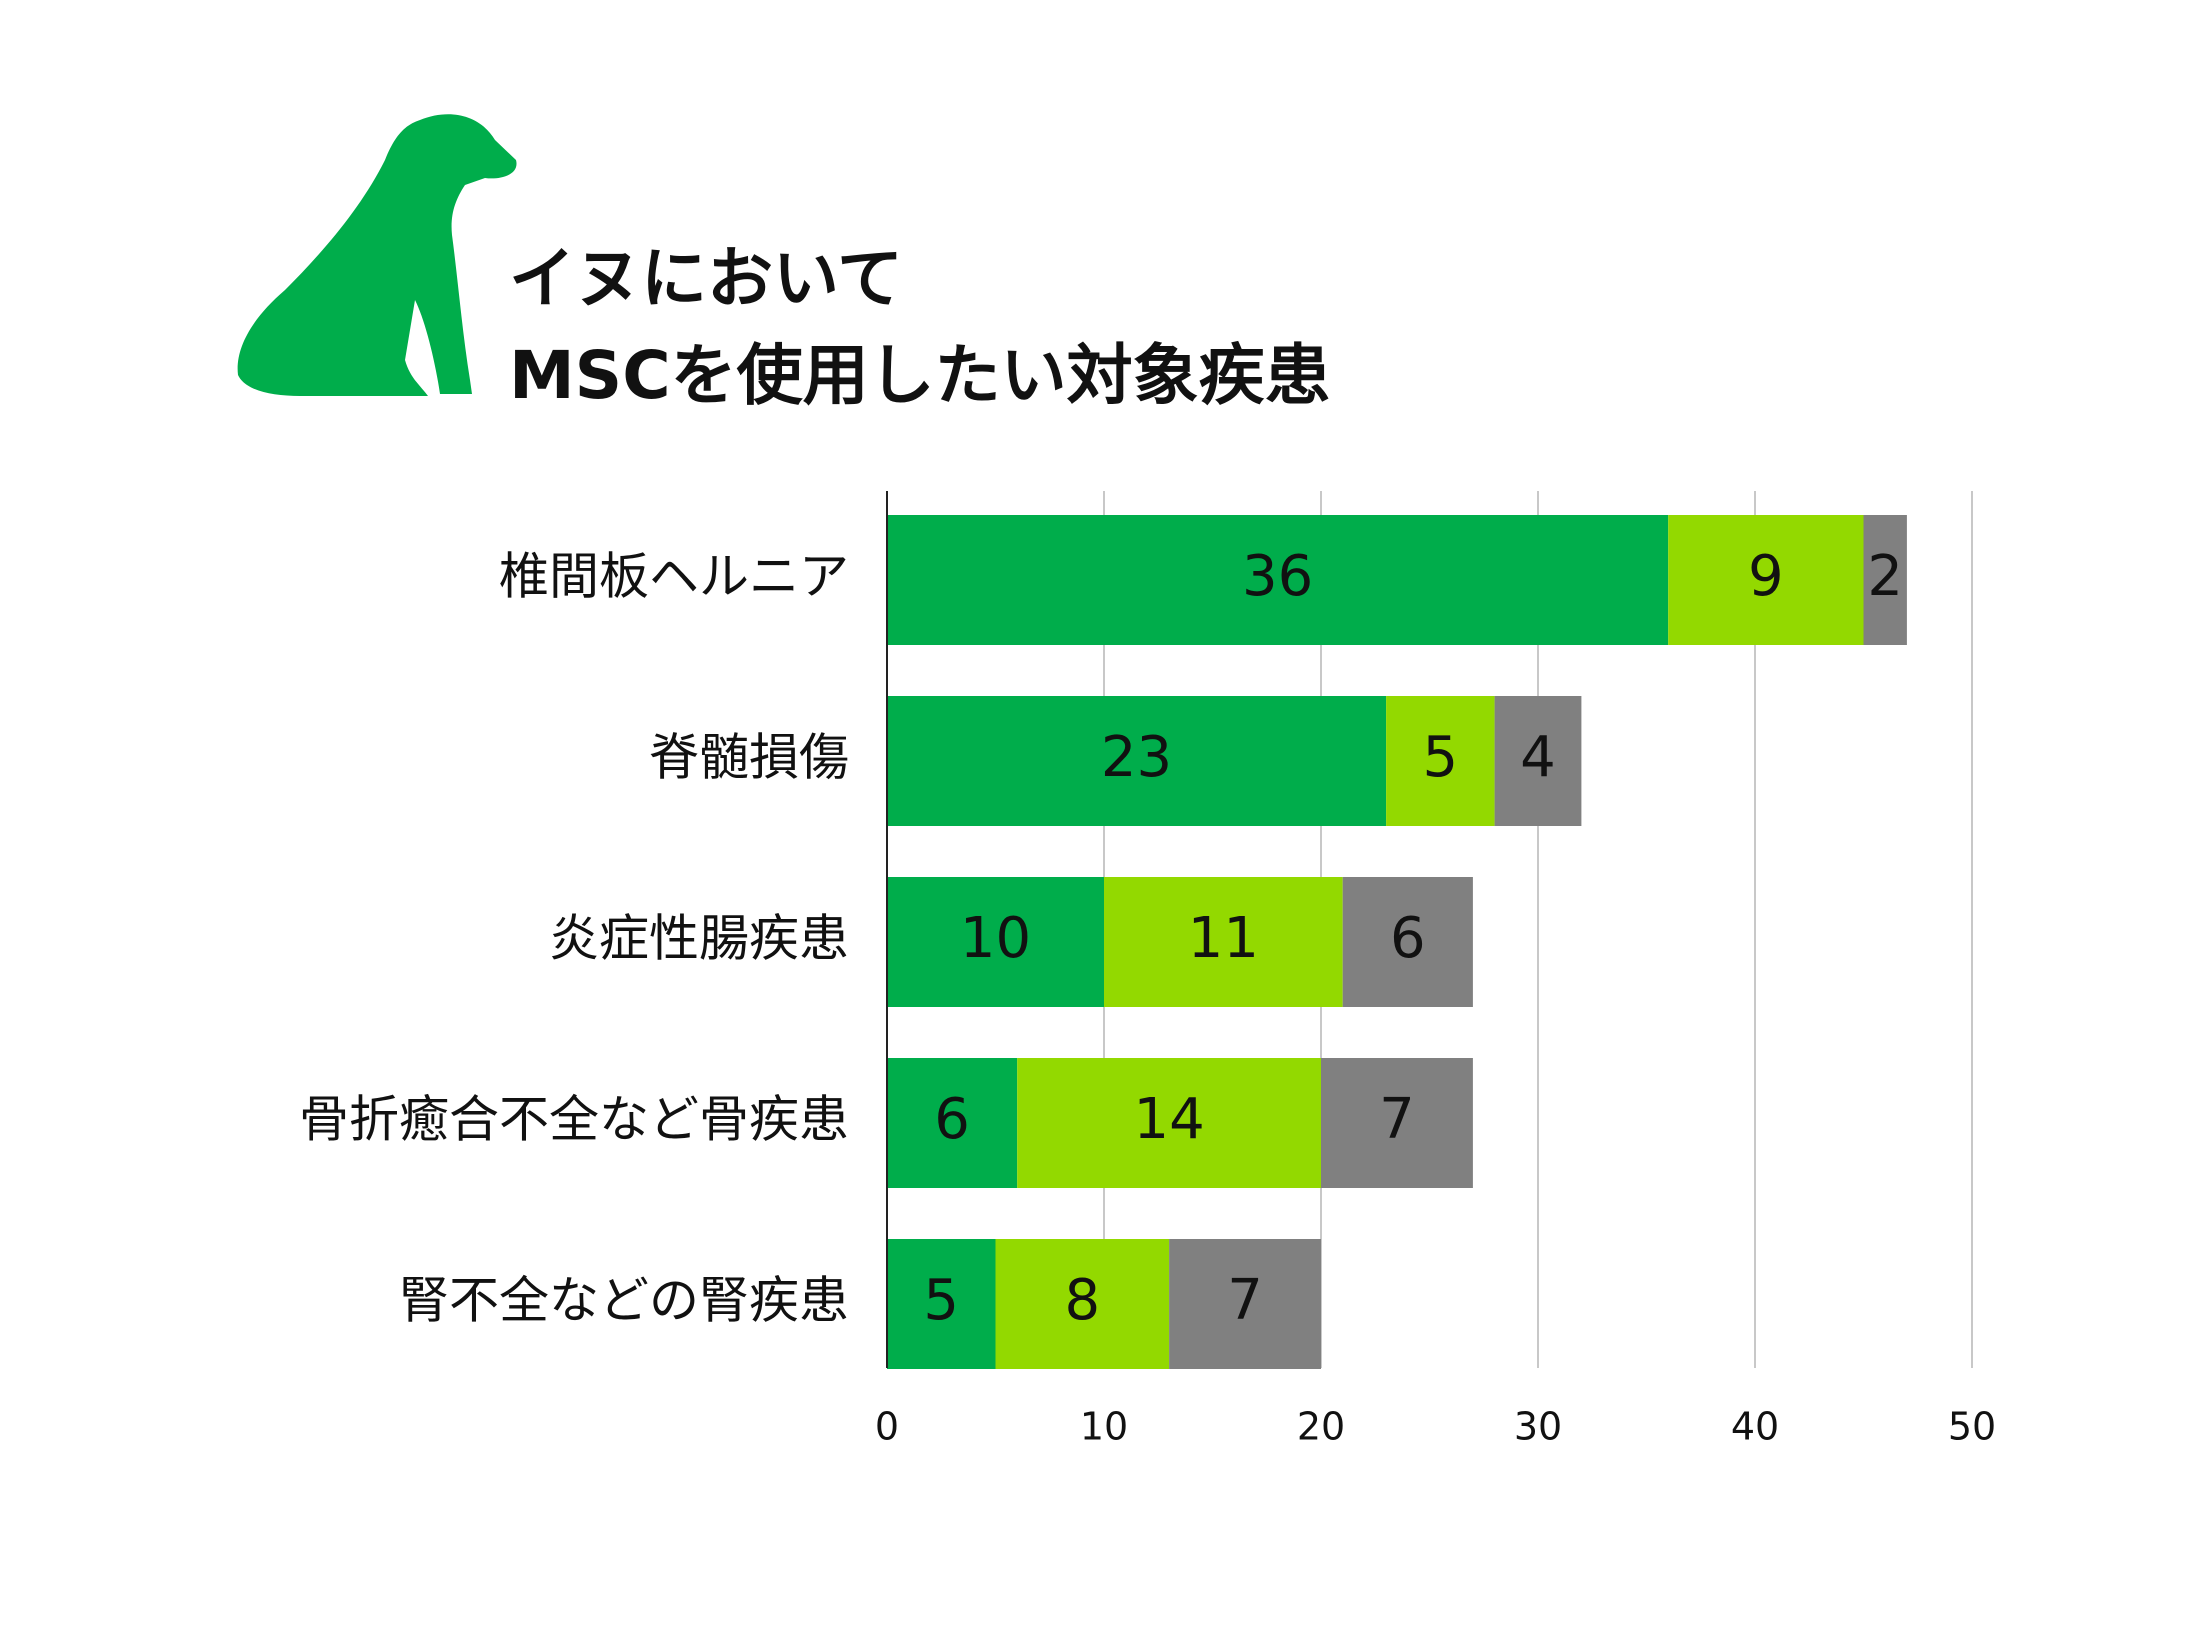 The image size is (2208, 1652). Describe the element at coordinates (1277, 576) in the screenshot. I see `value-label: 36` at that location.